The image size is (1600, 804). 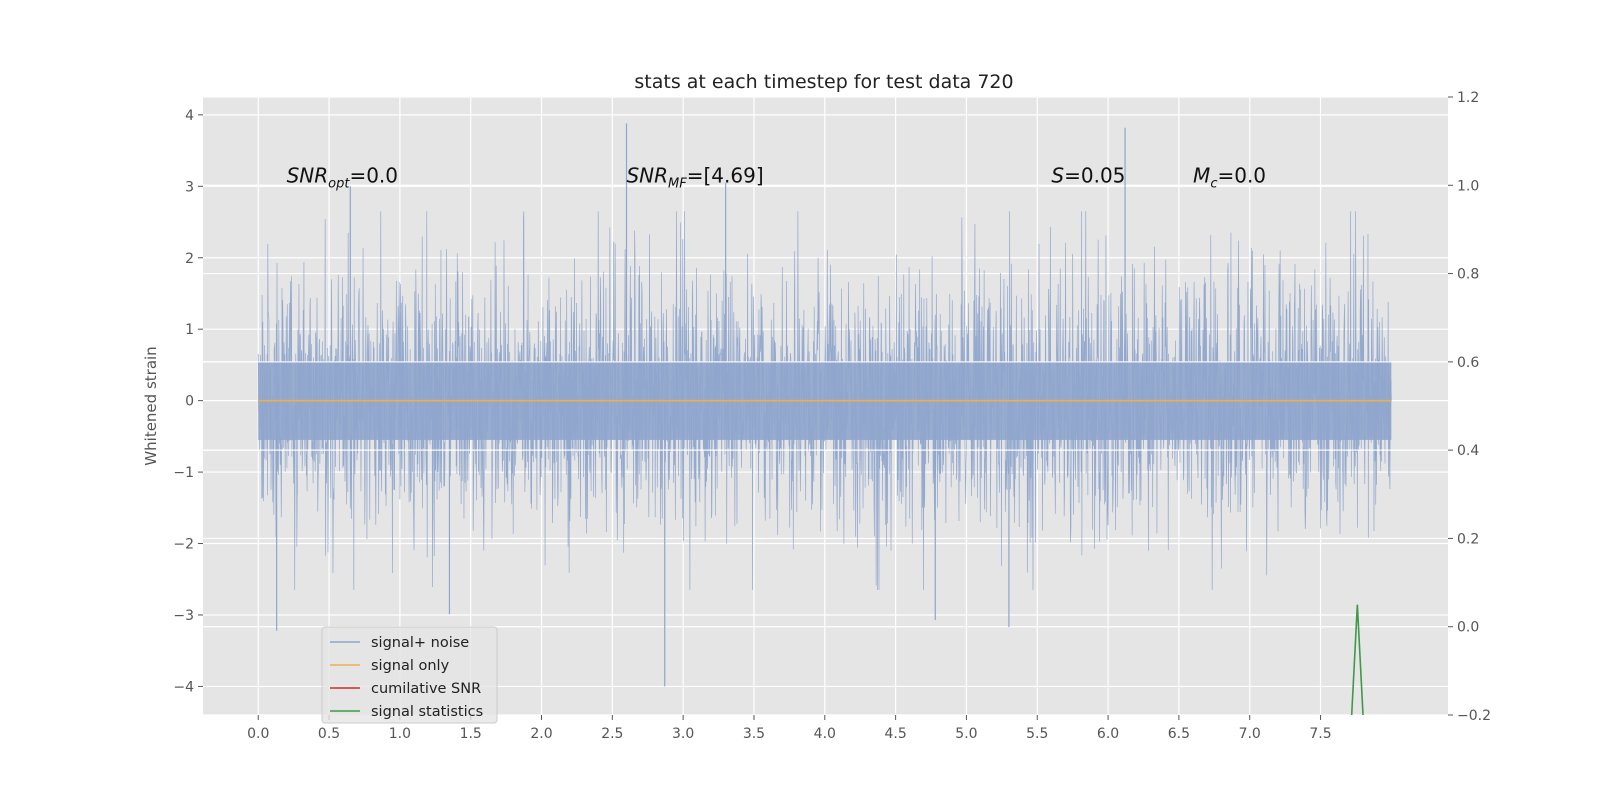 I want to click on y-tick-label: 0, so click(x=189, y=402).